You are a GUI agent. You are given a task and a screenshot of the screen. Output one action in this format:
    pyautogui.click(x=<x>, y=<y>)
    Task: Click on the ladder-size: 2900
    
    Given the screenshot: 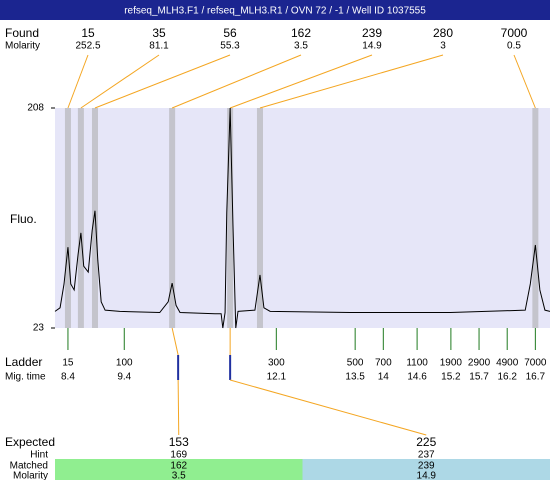 What is the action you would take?
    pyautogui.click(x=479, y=363)
    